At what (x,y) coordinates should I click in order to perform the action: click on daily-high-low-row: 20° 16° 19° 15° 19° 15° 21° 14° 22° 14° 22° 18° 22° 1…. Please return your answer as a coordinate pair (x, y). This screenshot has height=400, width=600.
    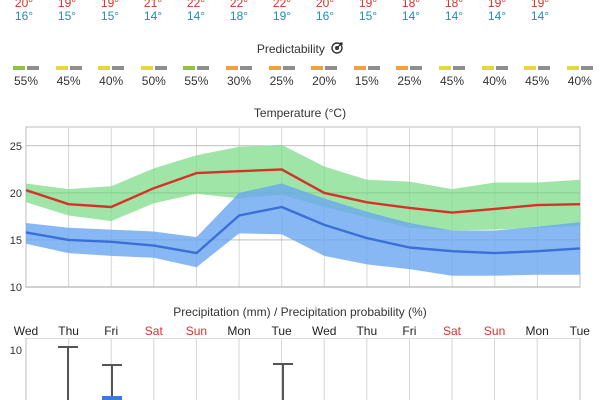
    Looking at the image, I should click on (300, 14).